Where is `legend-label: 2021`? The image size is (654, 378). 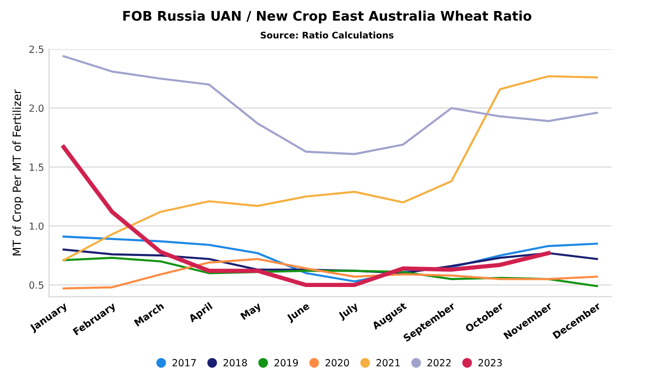
legend-label: 2021 is located at coordinates (388, 362).